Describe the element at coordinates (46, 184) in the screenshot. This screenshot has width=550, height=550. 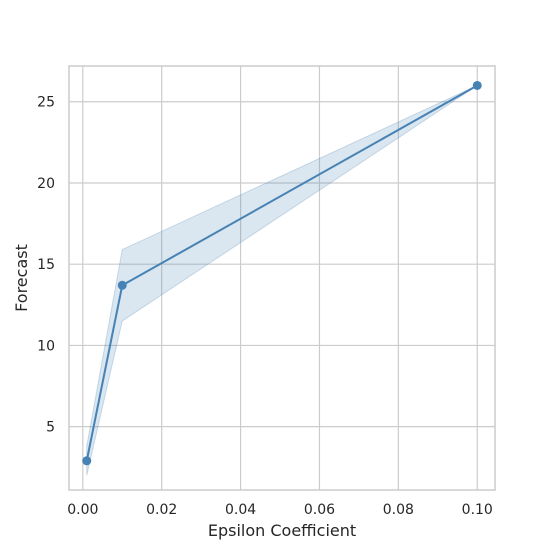
I see `y-tick-label: 20` at that location.